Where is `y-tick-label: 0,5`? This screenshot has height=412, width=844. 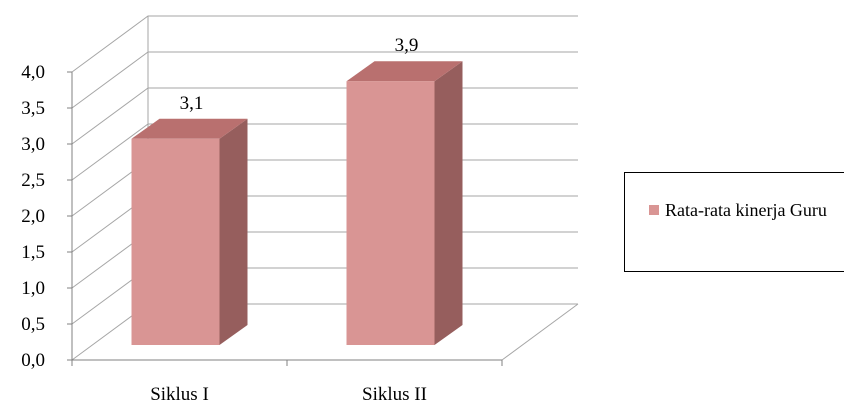
y-tick-label: 0,5 is located at coordinates (33, 324).